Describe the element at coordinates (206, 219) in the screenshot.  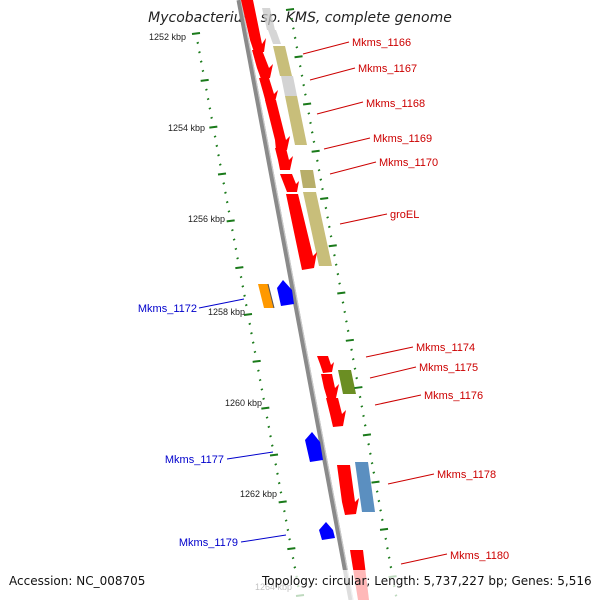
I see `scale-label: 1256 kbp` at that location.